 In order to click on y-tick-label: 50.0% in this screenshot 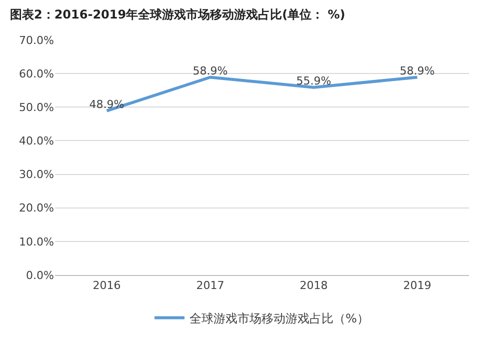, I will do `click(36, 107)`.